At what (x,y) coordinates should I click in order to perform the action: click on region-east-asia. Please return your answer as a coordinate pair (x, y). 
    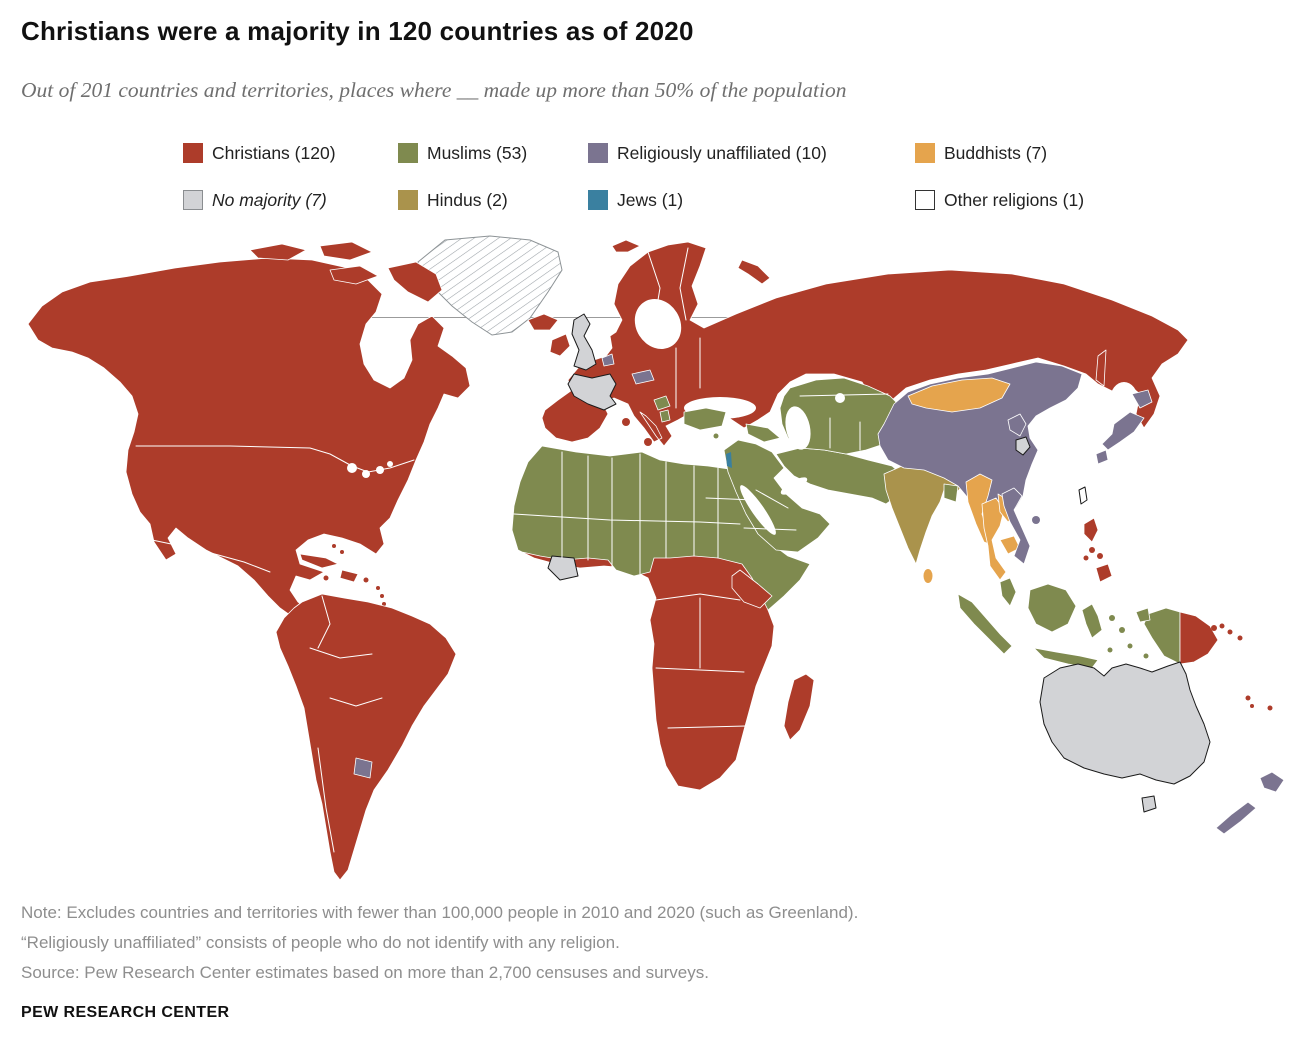
    Looking at the image, I should click on (1015, 438).